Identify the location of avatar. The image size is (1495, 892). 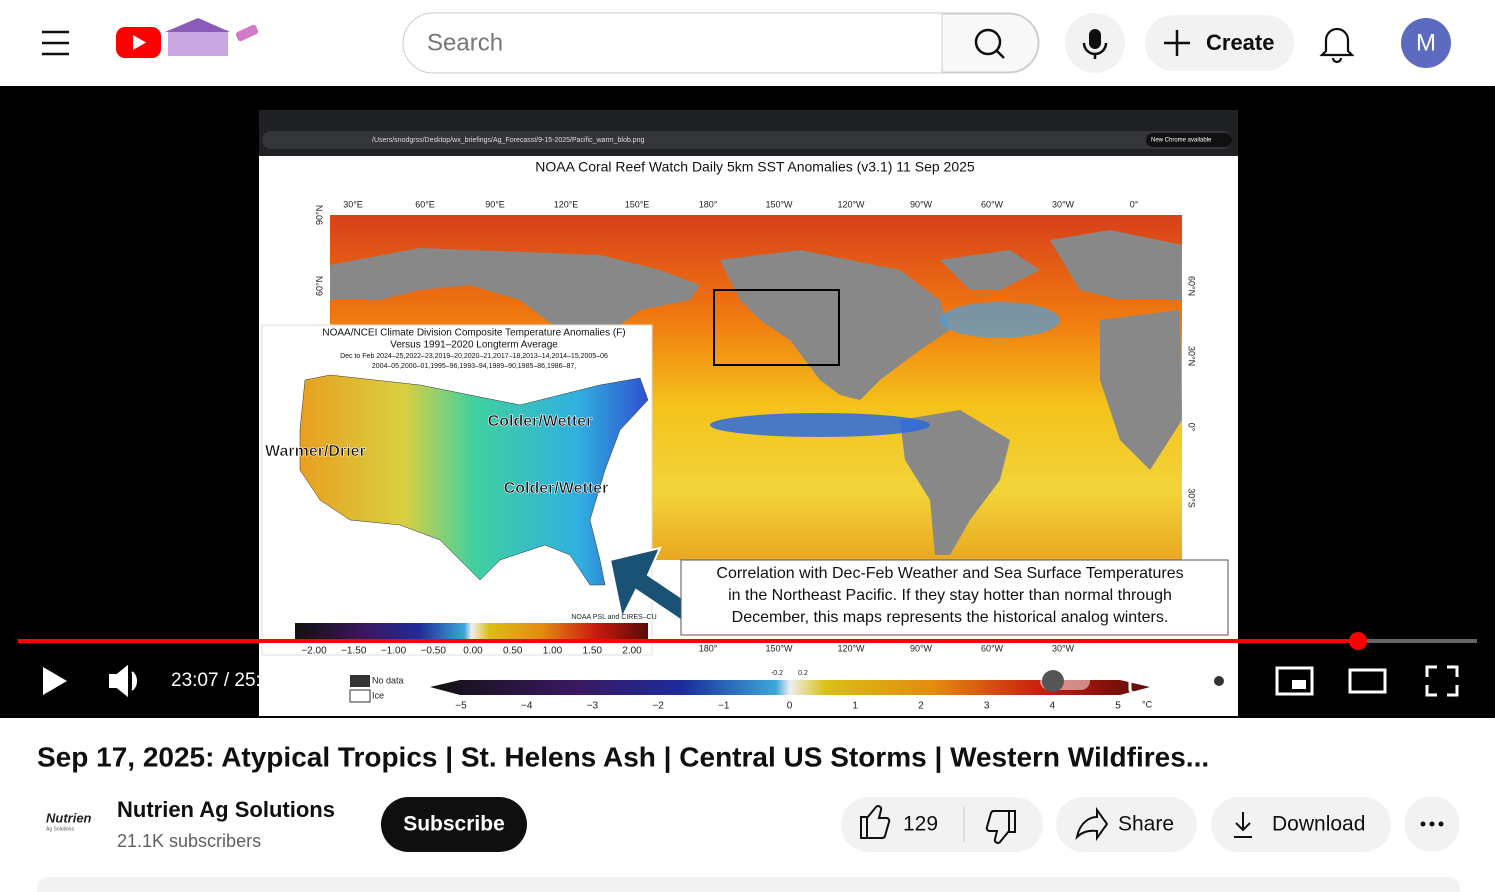
(1426, 43).